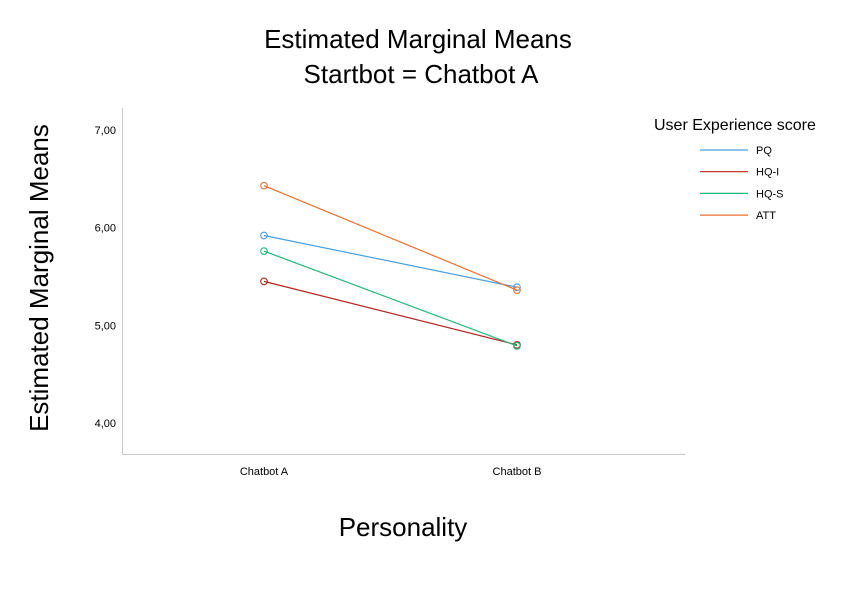  I want to click on series-layer, so click(390, 265).